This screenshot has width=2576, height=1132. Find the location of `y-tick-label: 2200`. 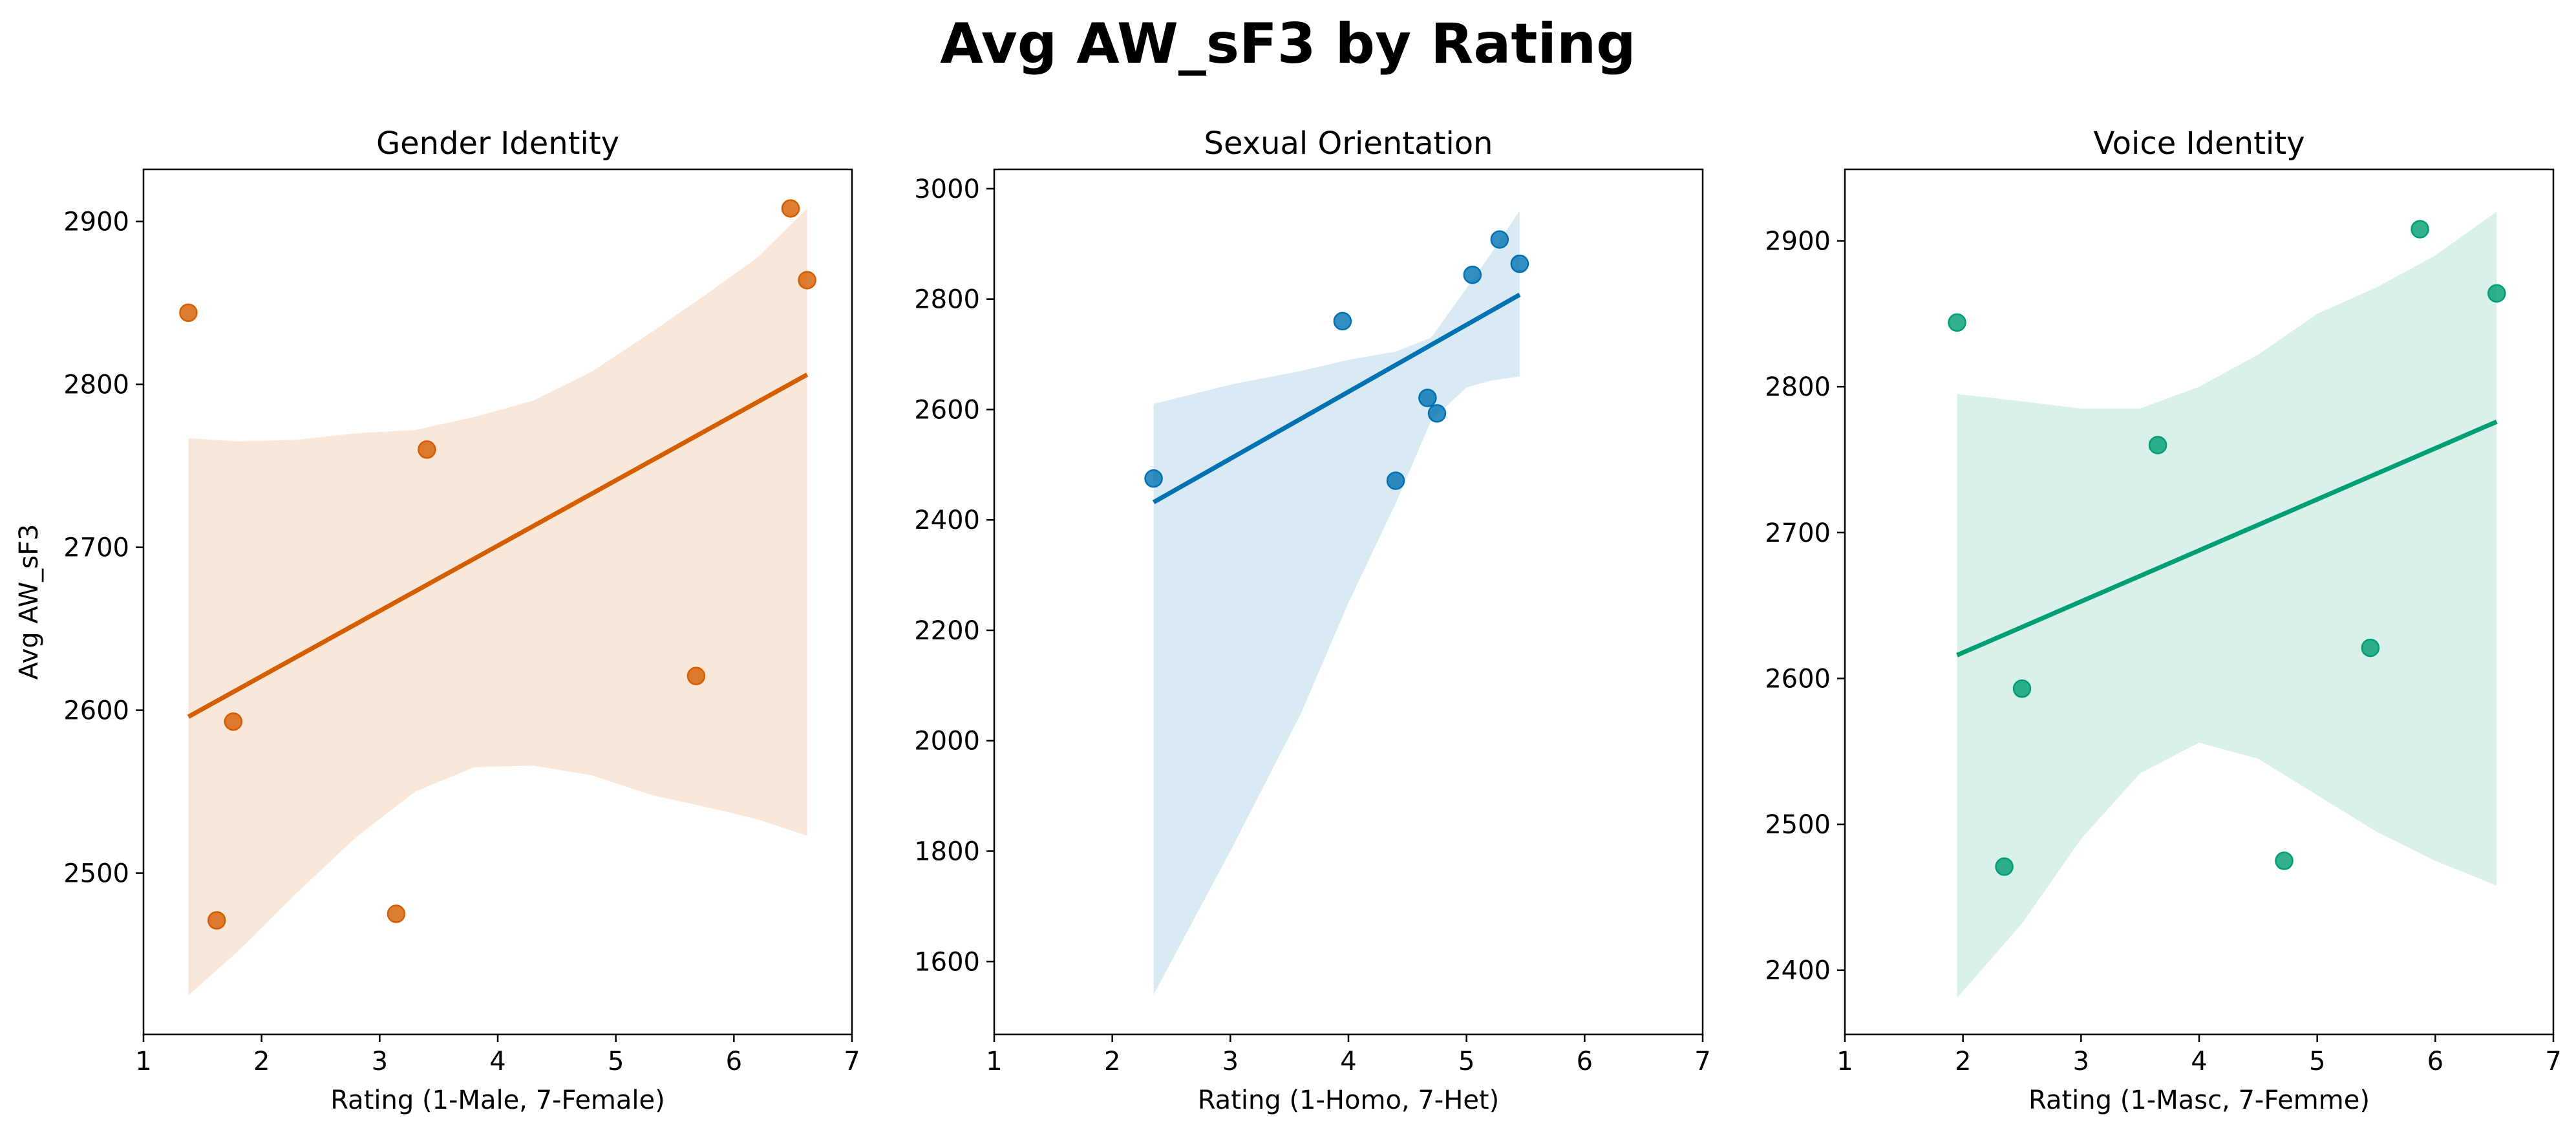

y-tick-label: 2200 is located at coordinates (947, 631).